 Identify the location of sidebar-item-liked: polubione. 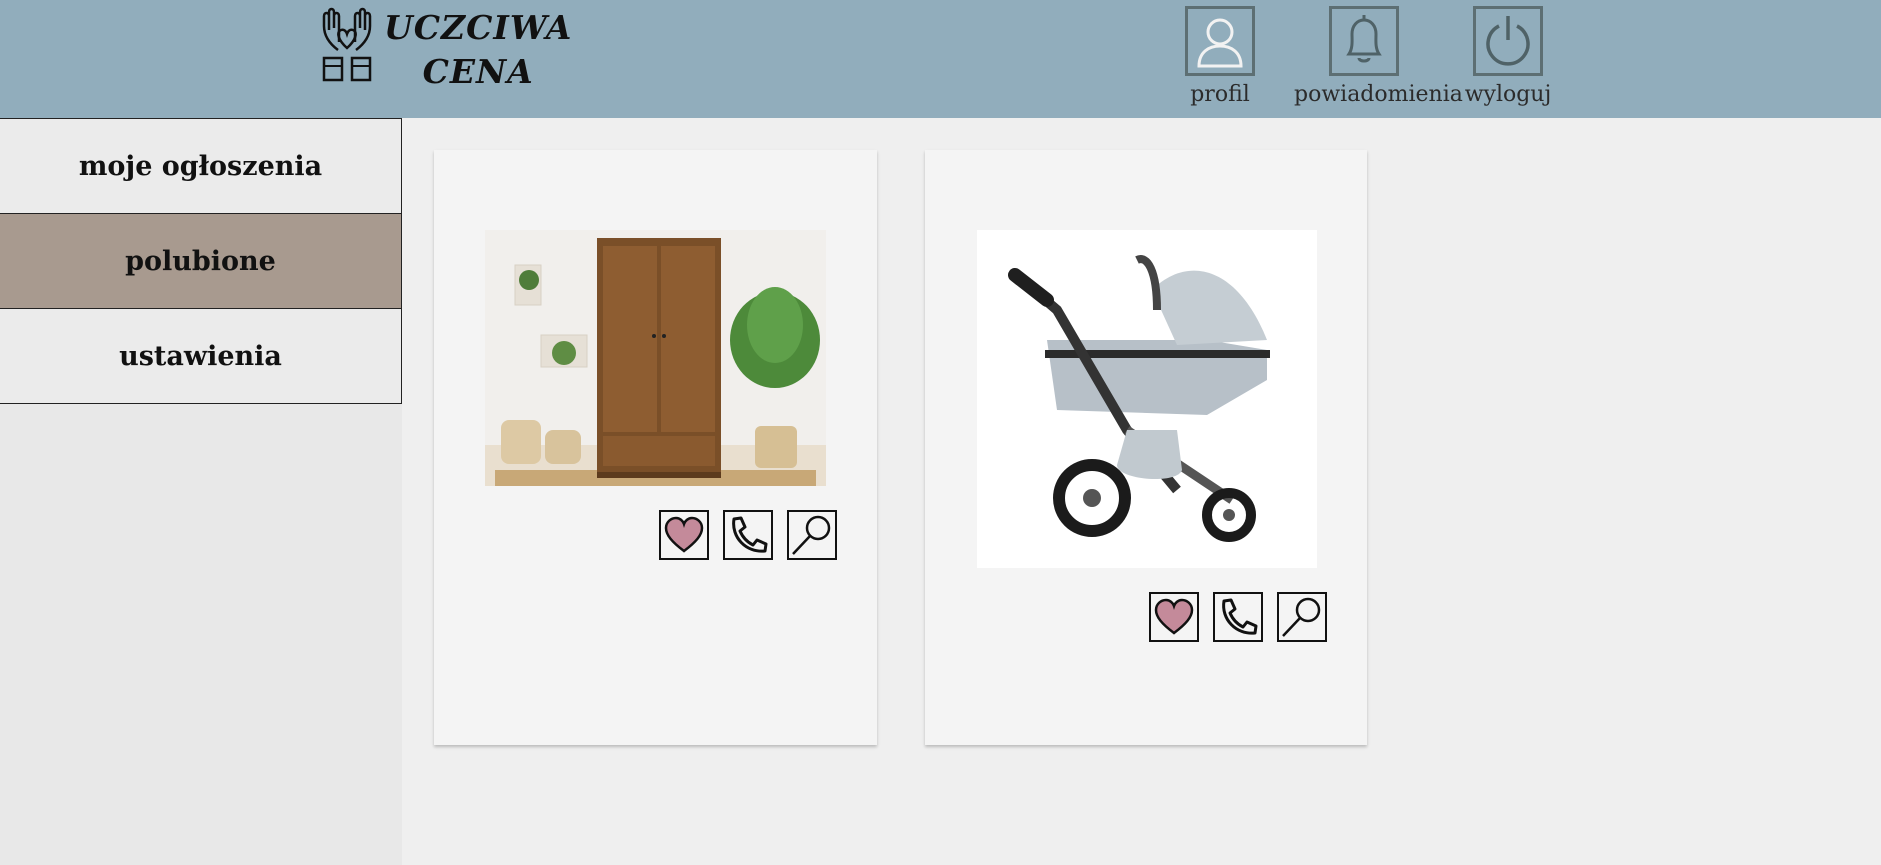
(201, 261).